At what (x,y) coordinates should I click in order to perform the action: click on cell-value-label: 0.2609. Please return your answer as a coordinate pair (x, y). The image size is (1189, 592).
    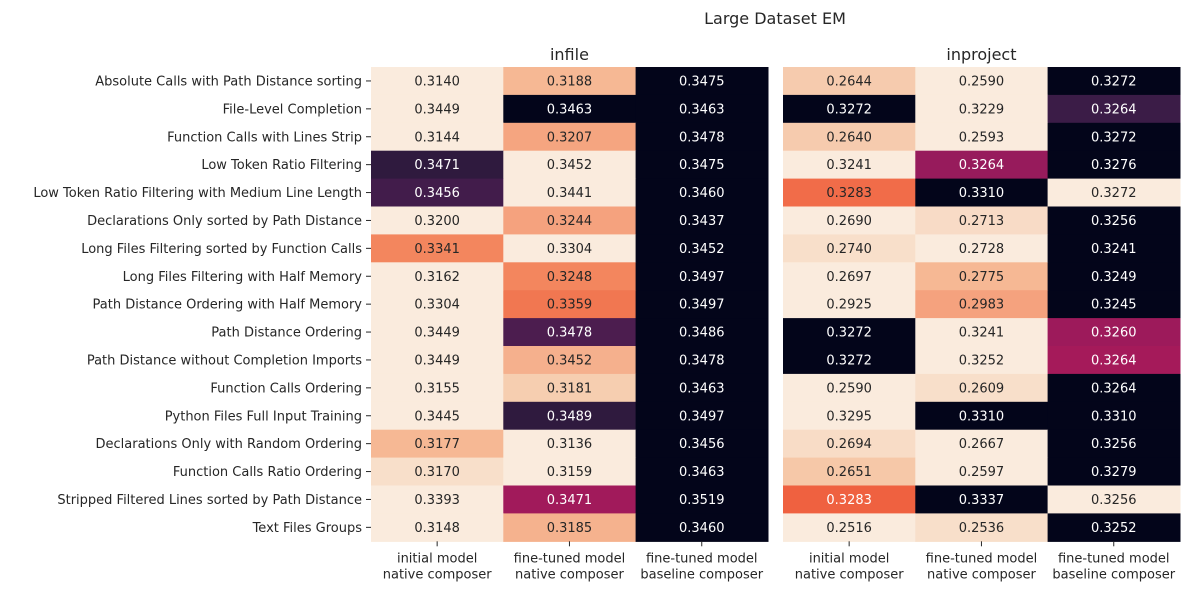
    Looking at the image, I should click on (982, 388).